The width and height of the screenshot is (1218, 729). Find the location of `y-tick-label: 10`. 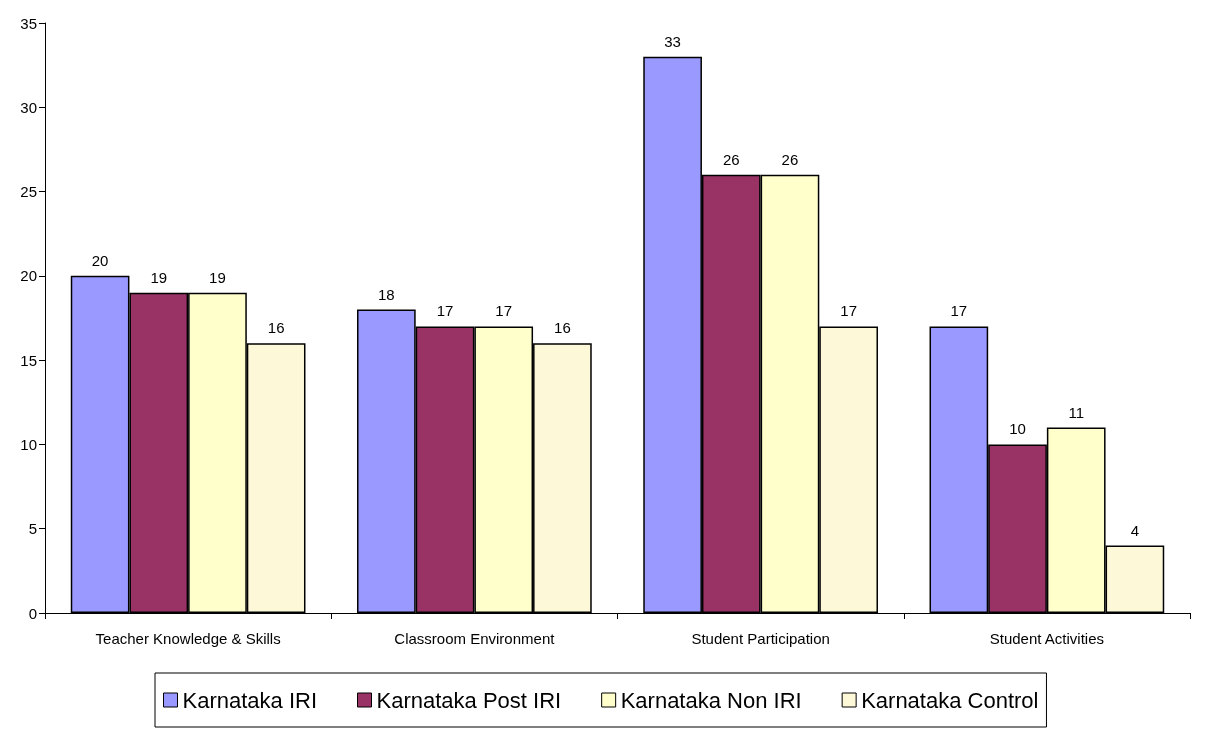

y-tick-label: 10 is located at coordinates (28, 444).